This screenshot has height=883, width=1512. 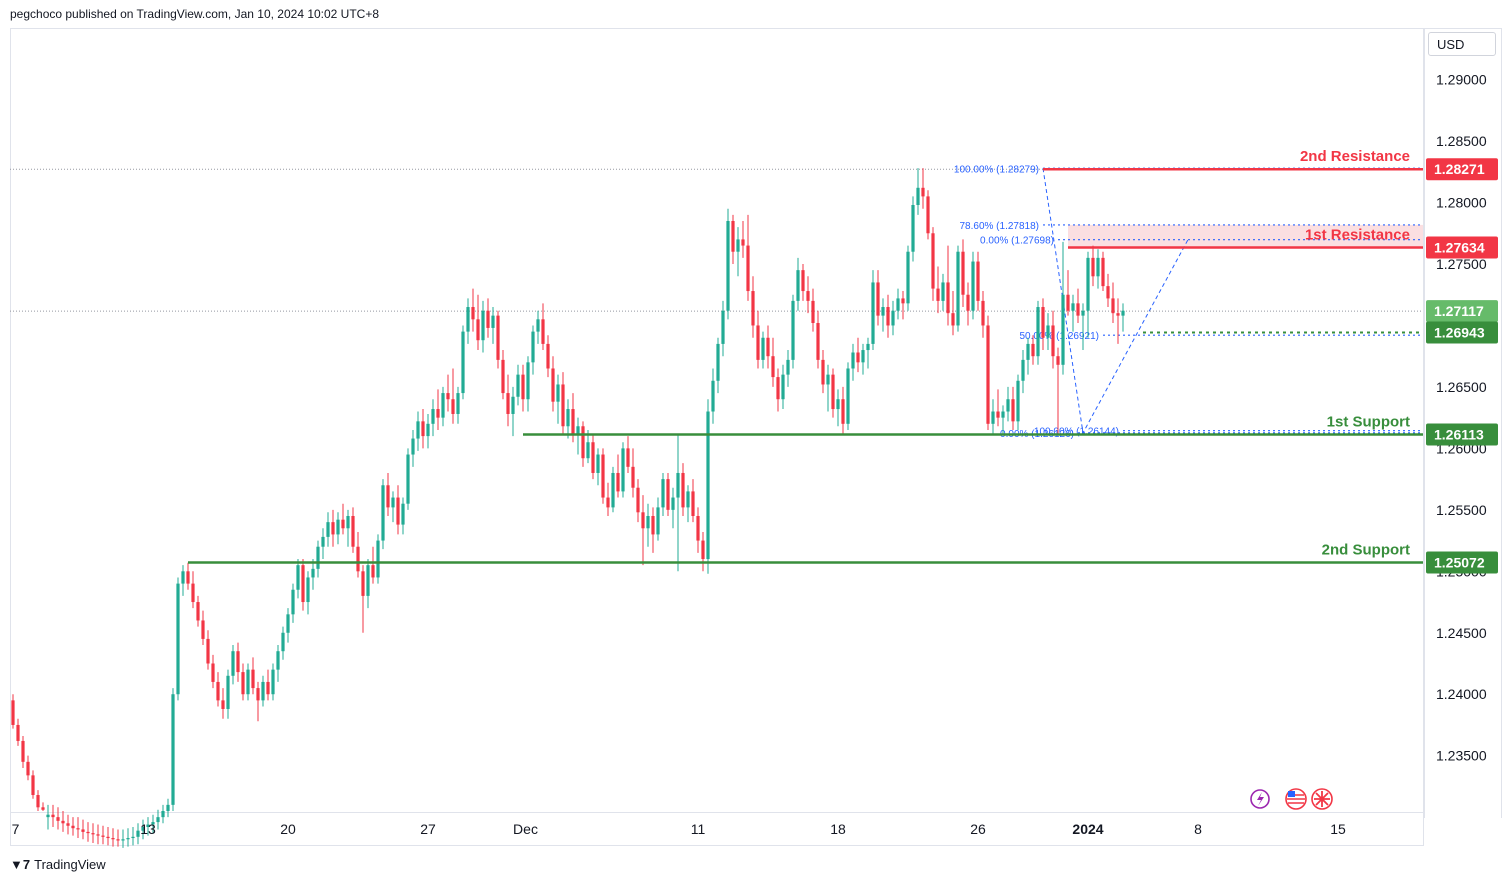 I want to click on time-tick-label: 13, so click(x=148, y=829).